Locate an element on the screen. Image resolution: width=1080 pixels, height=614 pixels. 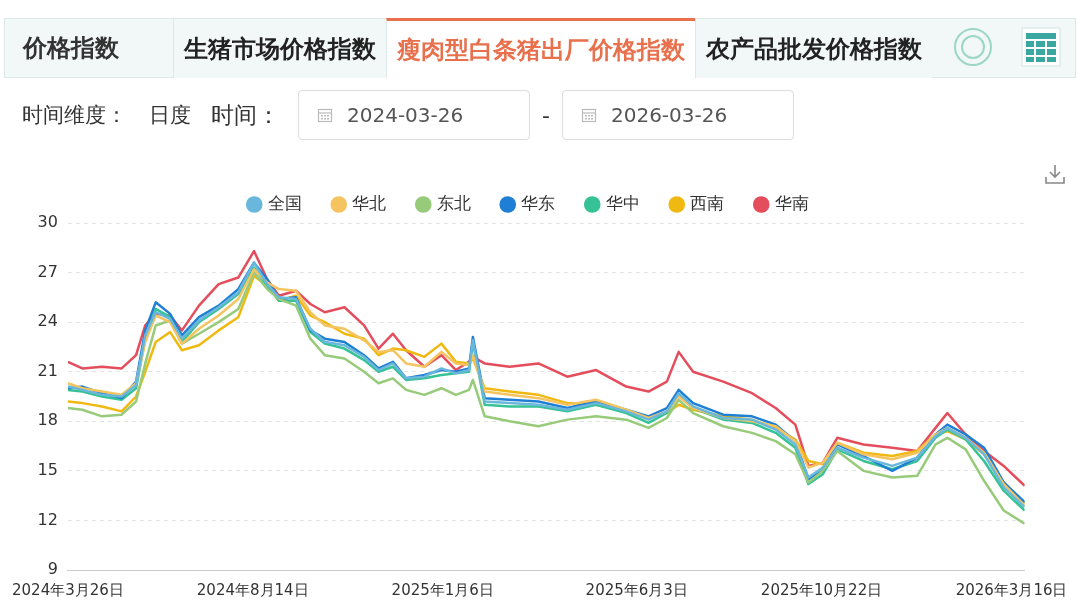
y-tick-label: 21 is located at coordinates (47, 370).